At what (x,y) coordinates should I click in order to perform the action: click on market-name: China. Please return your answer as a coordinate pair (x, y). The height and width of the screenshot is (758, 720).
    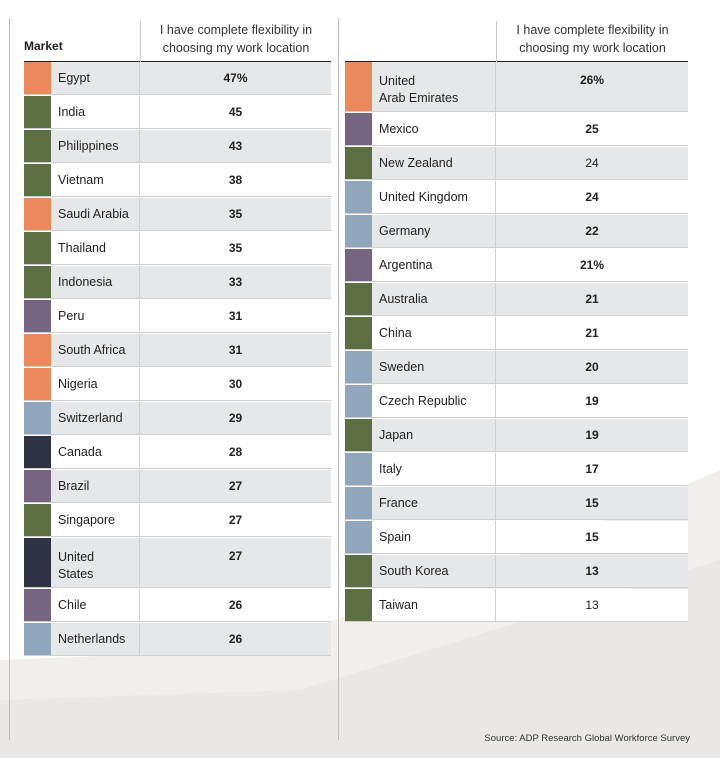
    Looking at the image, I should click on (434, 333).